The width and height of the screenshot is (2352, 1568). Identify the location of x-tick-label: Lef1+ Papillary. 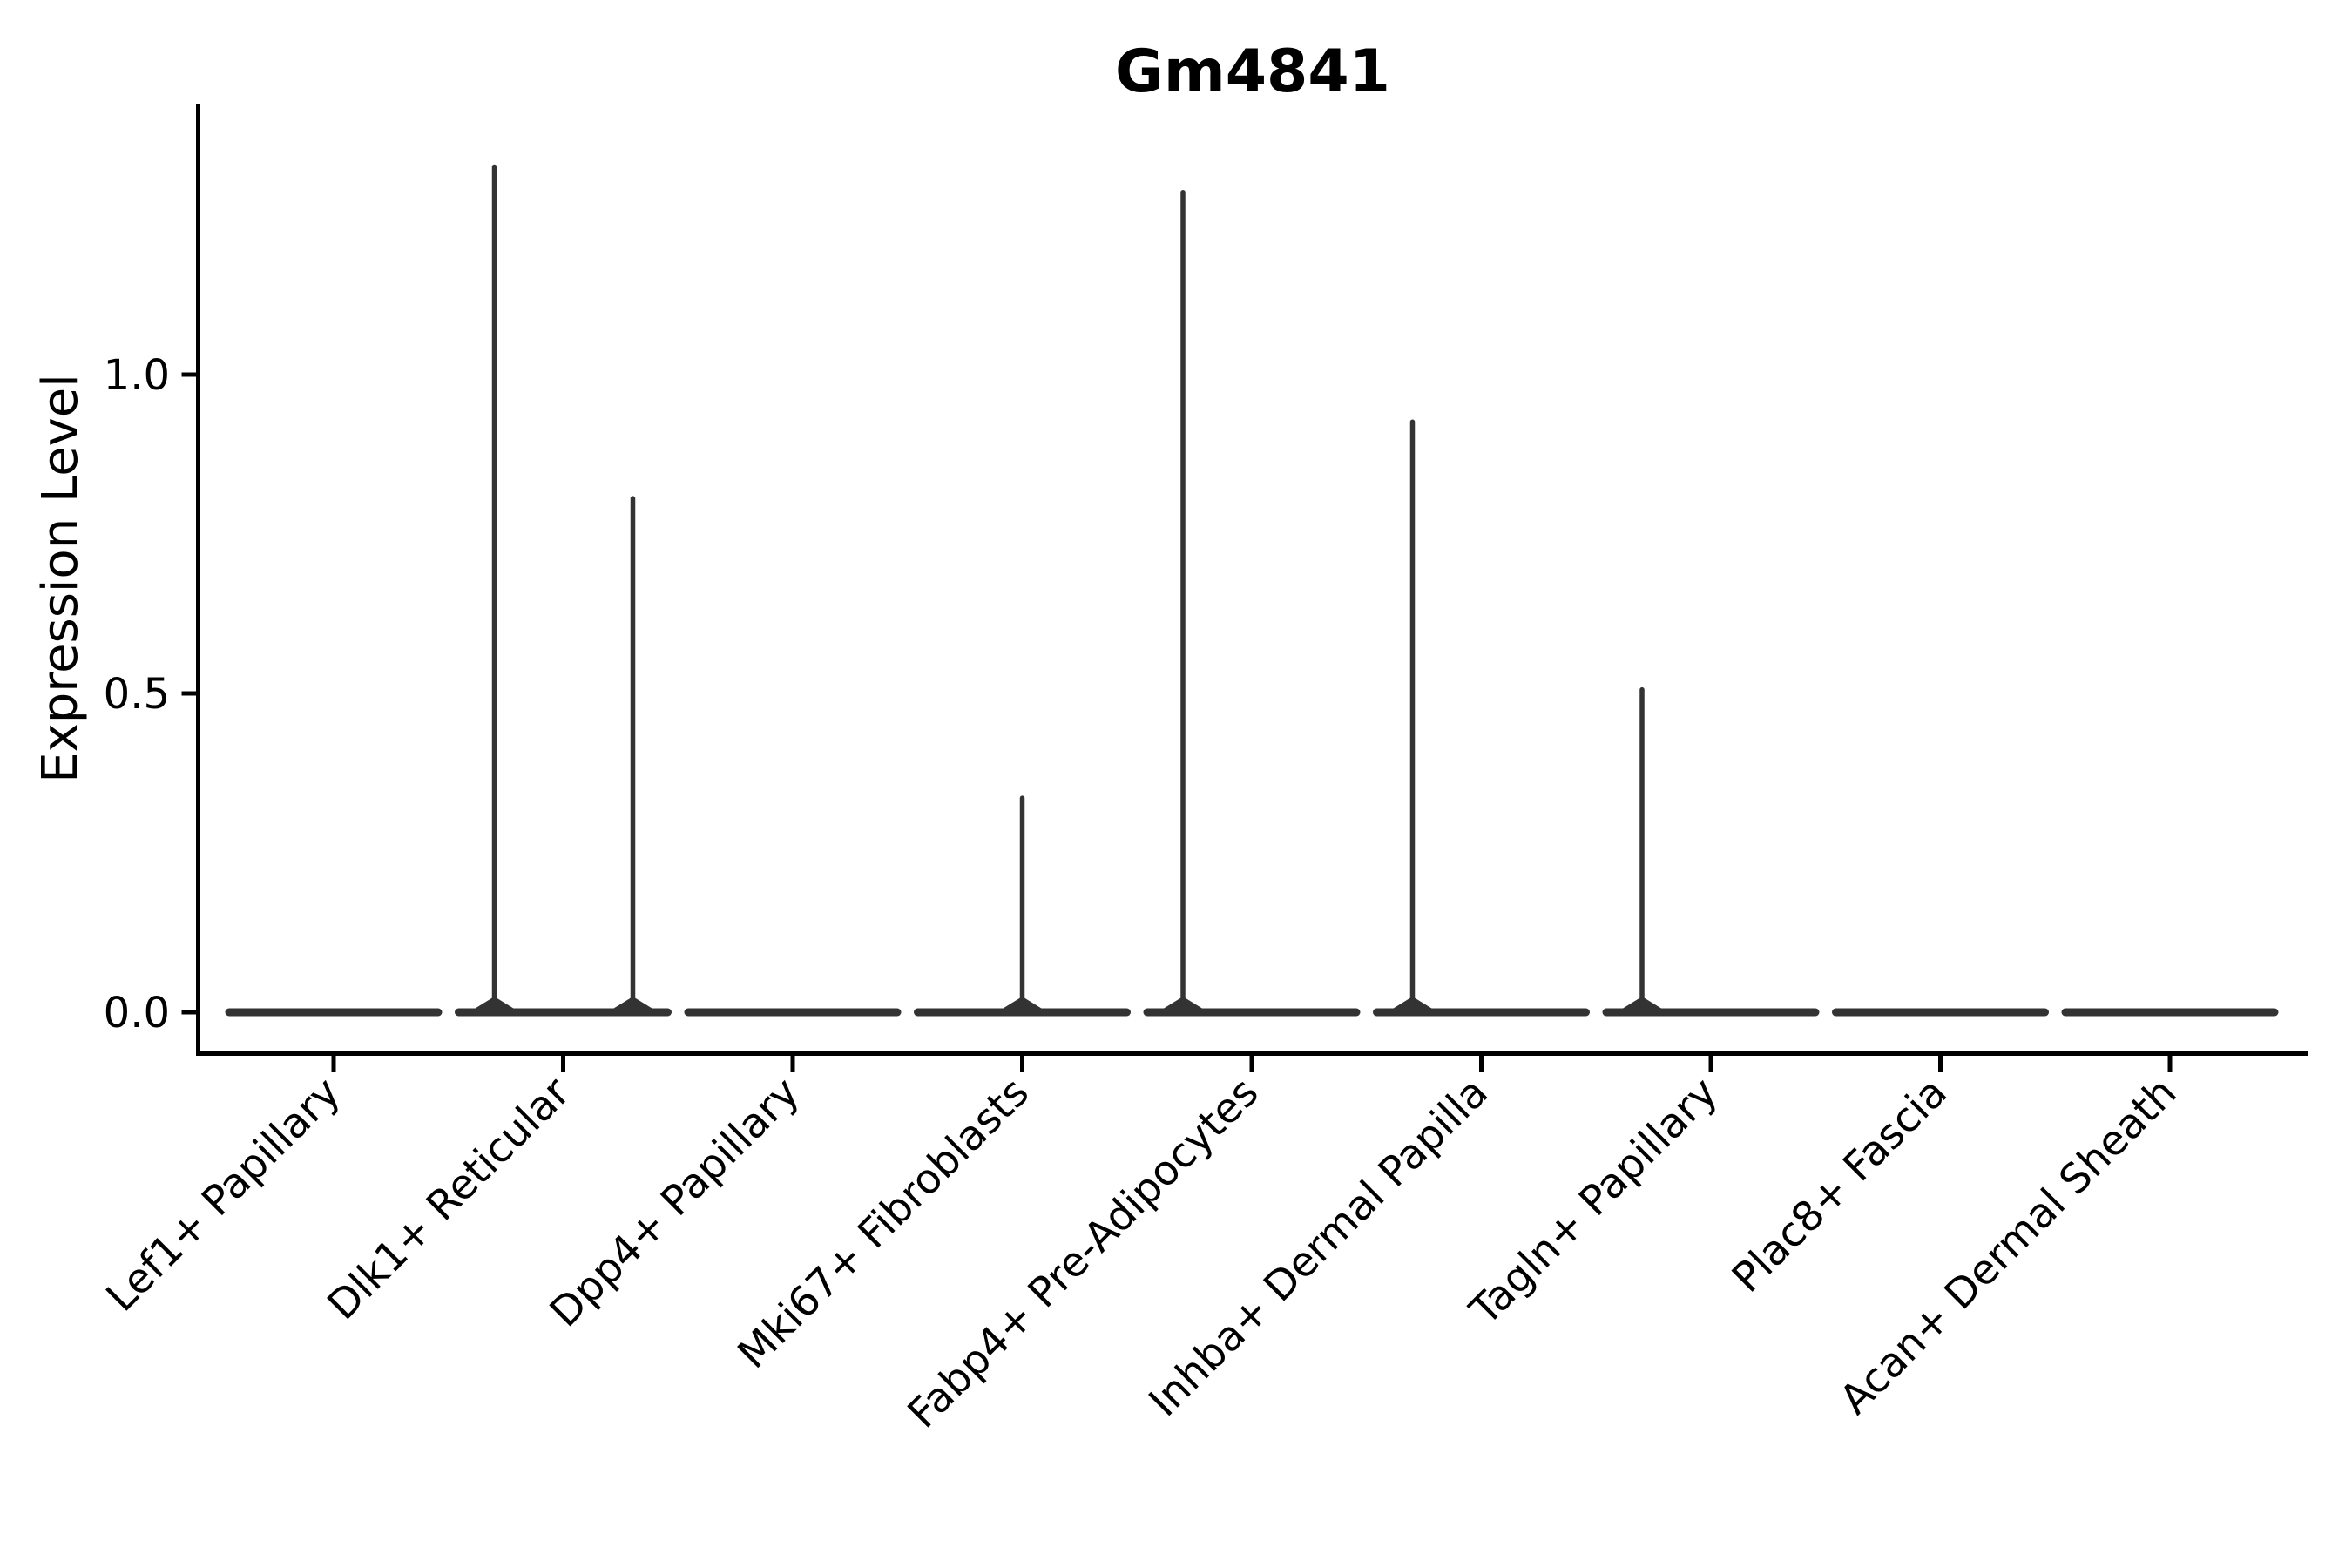
(224, 1195).